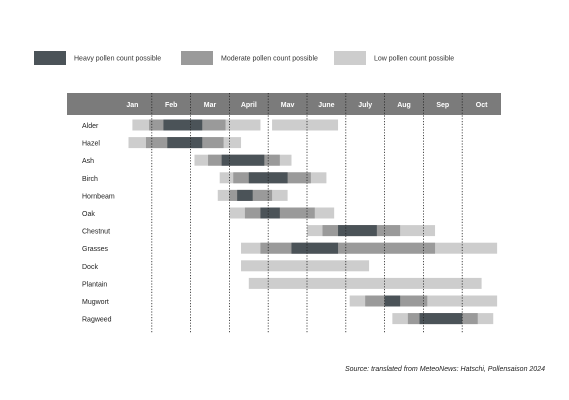 This screenshot has width=569, height=400. What do you see at coordinates (350, 58) in the screenshot?
I see `legend-swatch-low` at bounding box center [350, 58].